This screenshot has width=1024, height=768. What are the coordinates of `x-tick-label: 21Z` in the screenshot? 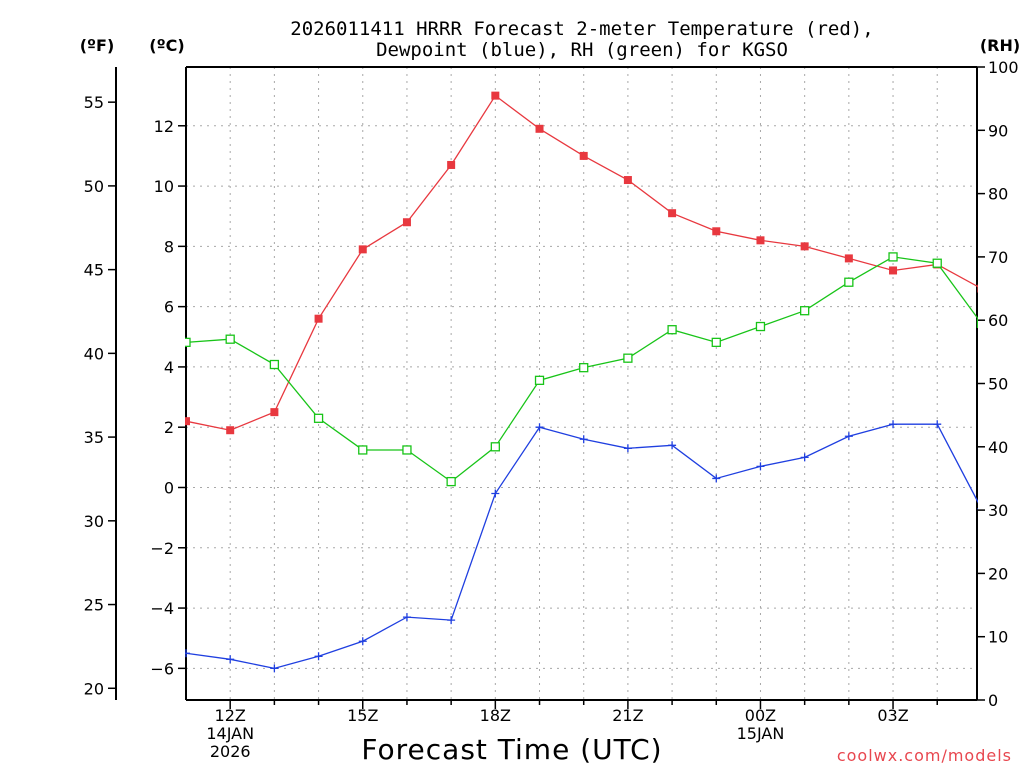 It's located at (627, 715).